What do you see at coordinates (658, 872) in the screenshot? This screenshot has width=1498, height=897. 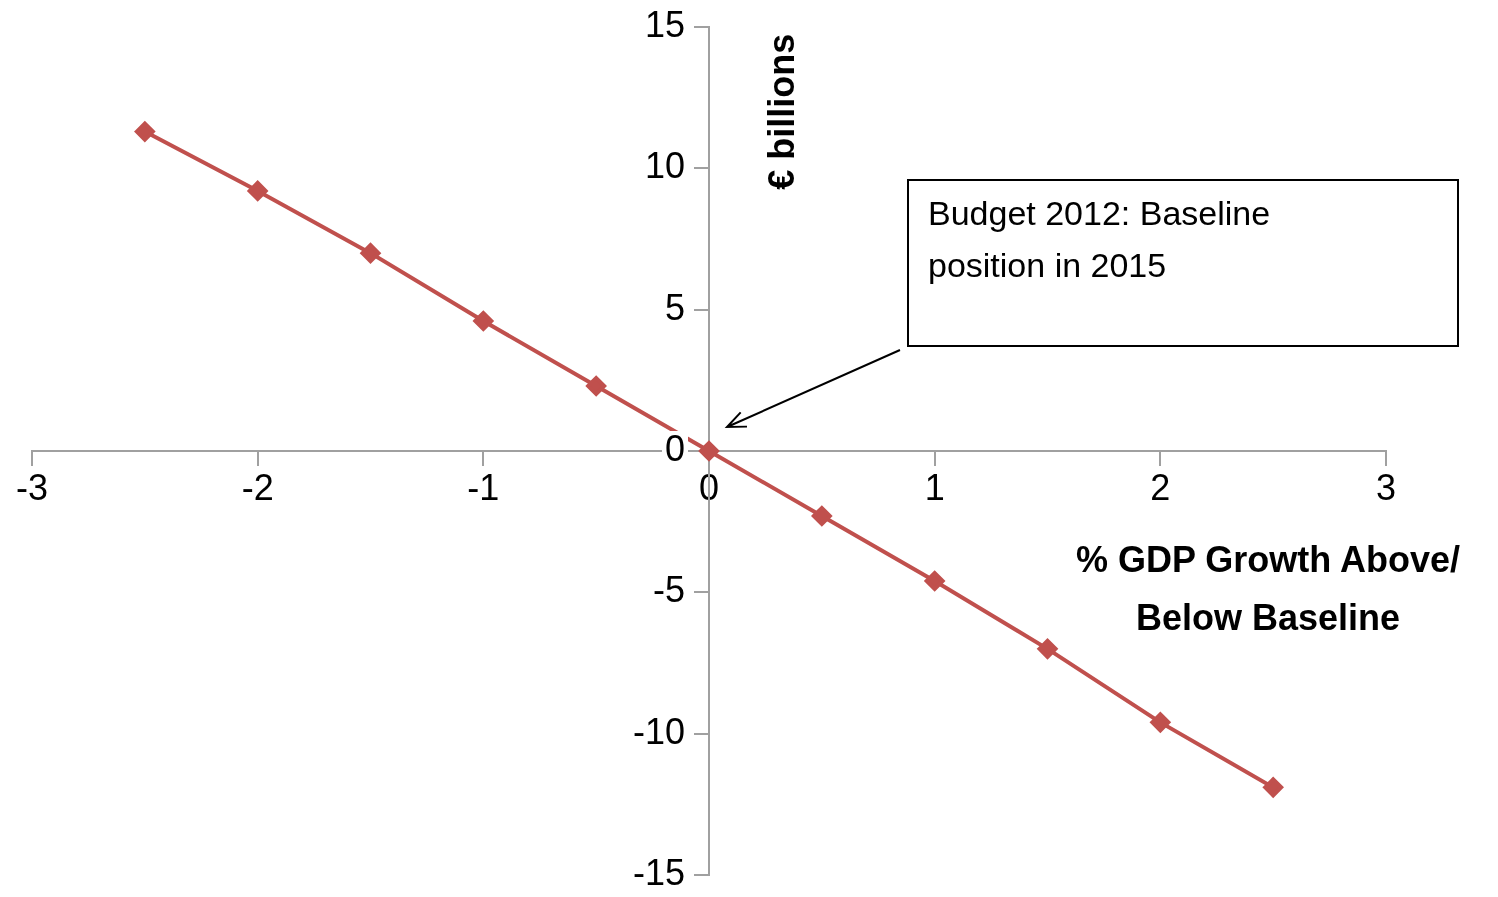 I see `y-tick-label: -15` at bounding box center [658, 872].